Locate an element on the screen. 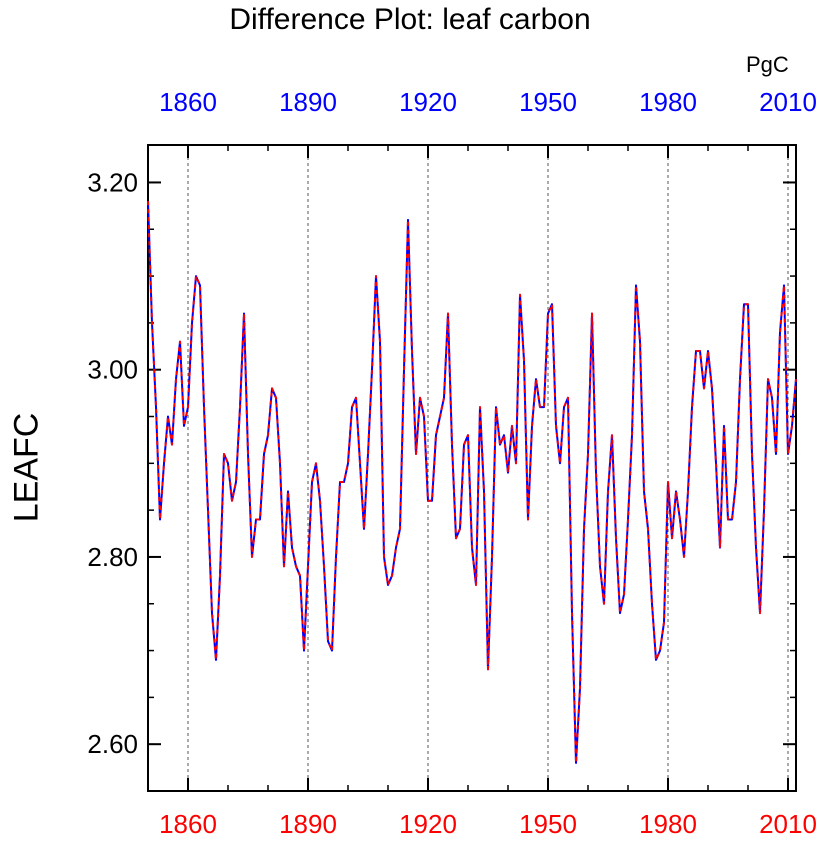  x-tick-label-bottom: 1920 is located at coordinates (428, 824).